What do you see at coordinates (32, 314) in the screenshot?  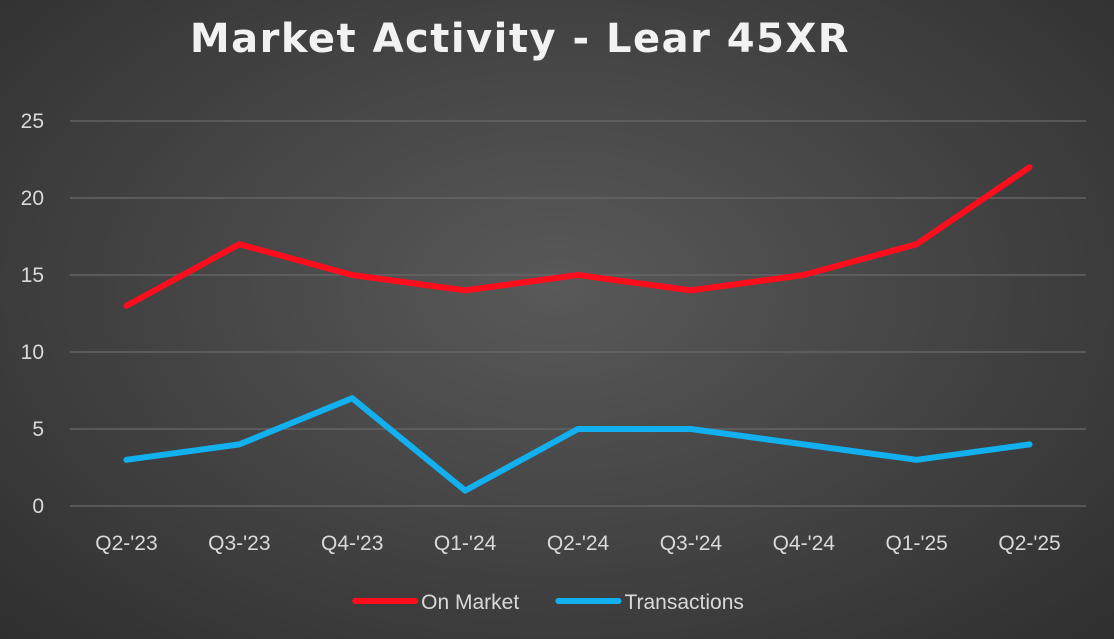 I see `y-axis-tick-labels: 0 5 10 15 20 25` at bounding box center [32, 314].